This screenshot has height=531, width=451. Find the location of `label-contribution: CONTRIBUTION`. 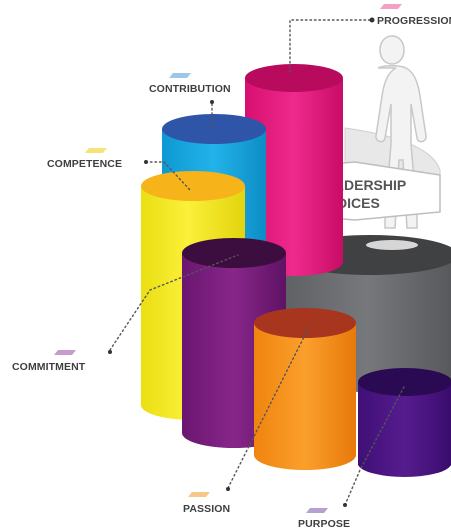

label-contribution: CONTRIBUTION is located at coordinates (190, 89).